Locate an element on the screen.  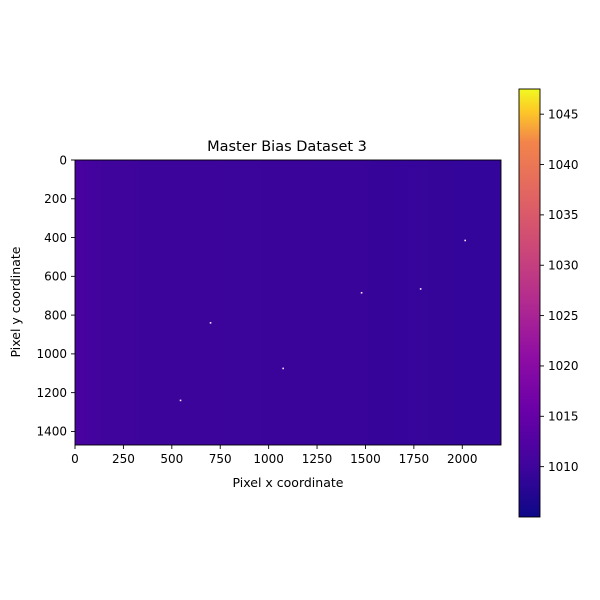
colorbar-tick-label: 1020 is located at coordinates (563, 366).